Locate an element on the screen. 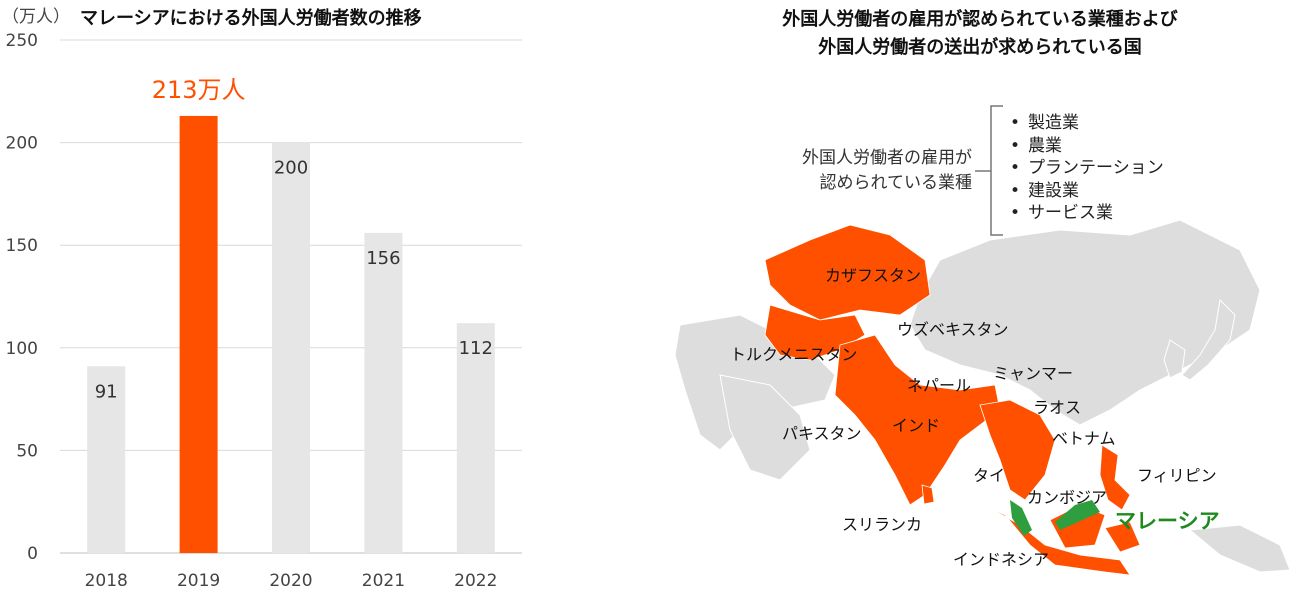 The height and width of the screenshot is (590, 1299). label-vietnam: ベトナム is located at coordinates (1084, 438).